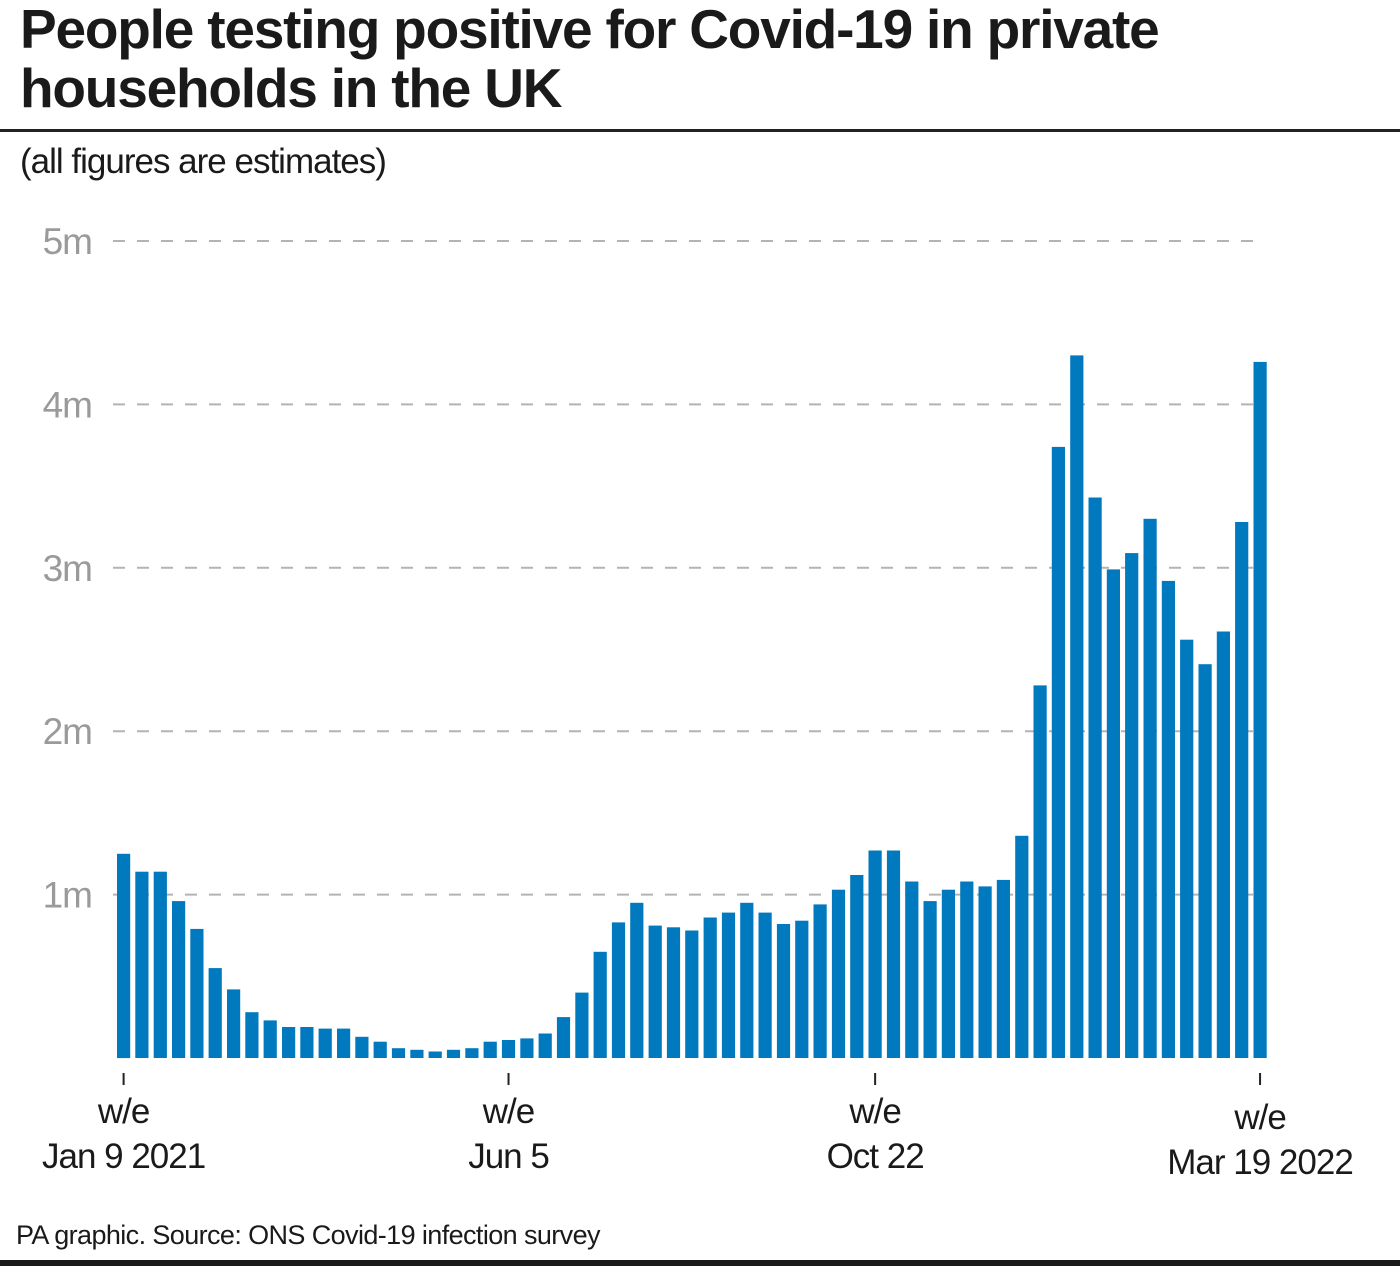  I want to click on y-axis-labels: 1m 2m 3m 4m 5m, so click(68, 568).